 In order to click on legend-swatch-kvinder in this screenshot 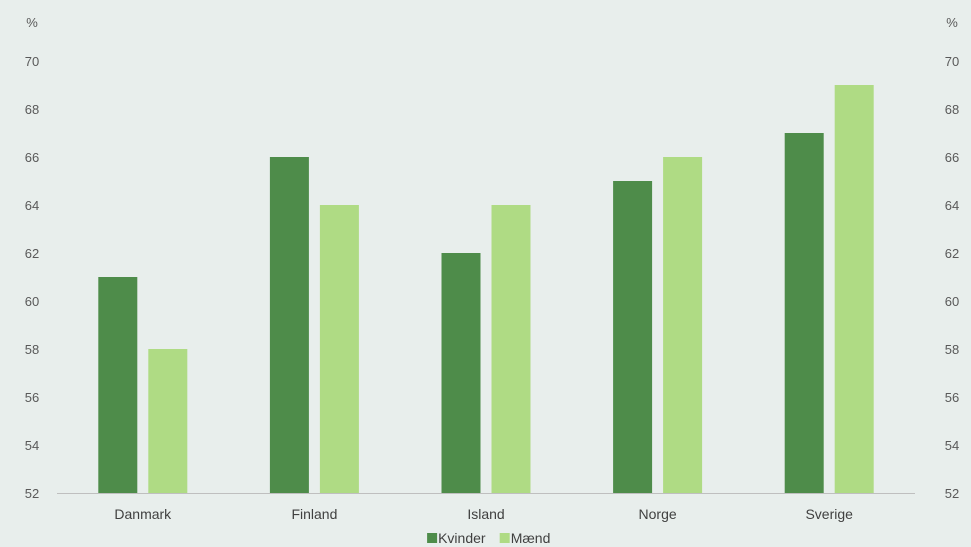, I will do `click(432, 538)`.